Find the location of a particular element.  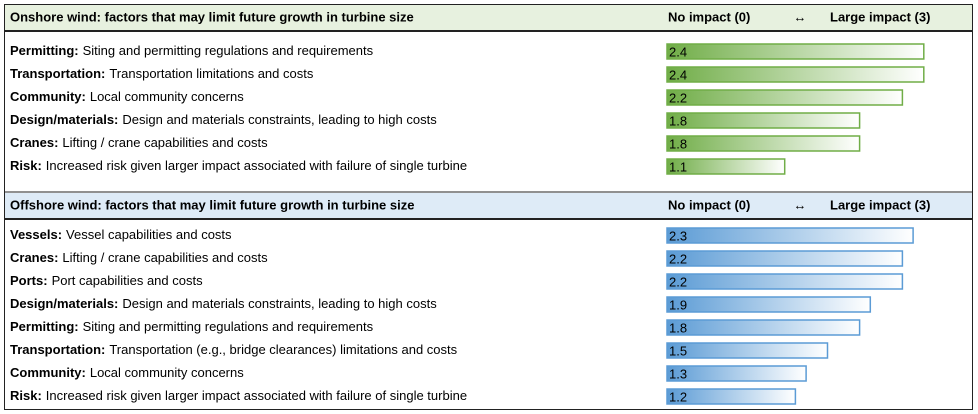

factor-description: Port capabilities and costs is located at coordinates (128, 280).